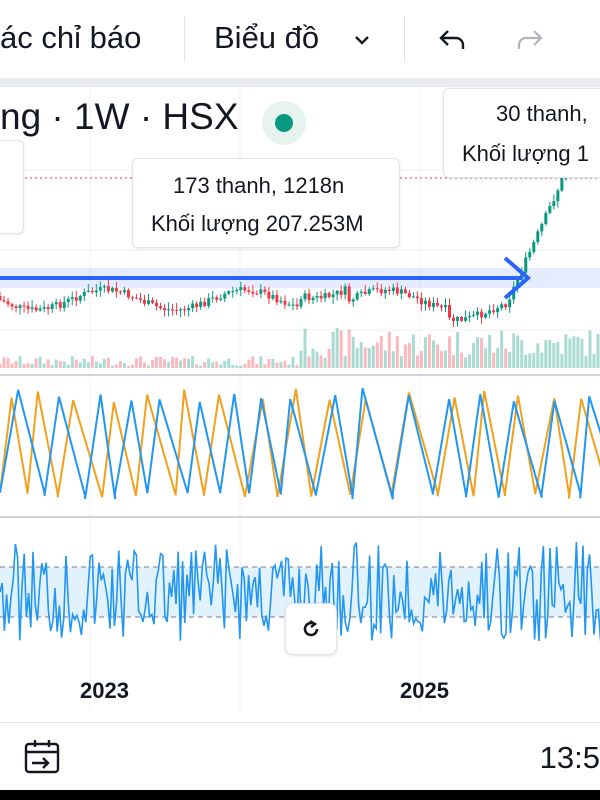 The width and height of the screenshot is (600, 800). What do you see at coordinates (300, 592) in the screenshot?
I see `oscillator-pane` at bounding box center [300, 592].